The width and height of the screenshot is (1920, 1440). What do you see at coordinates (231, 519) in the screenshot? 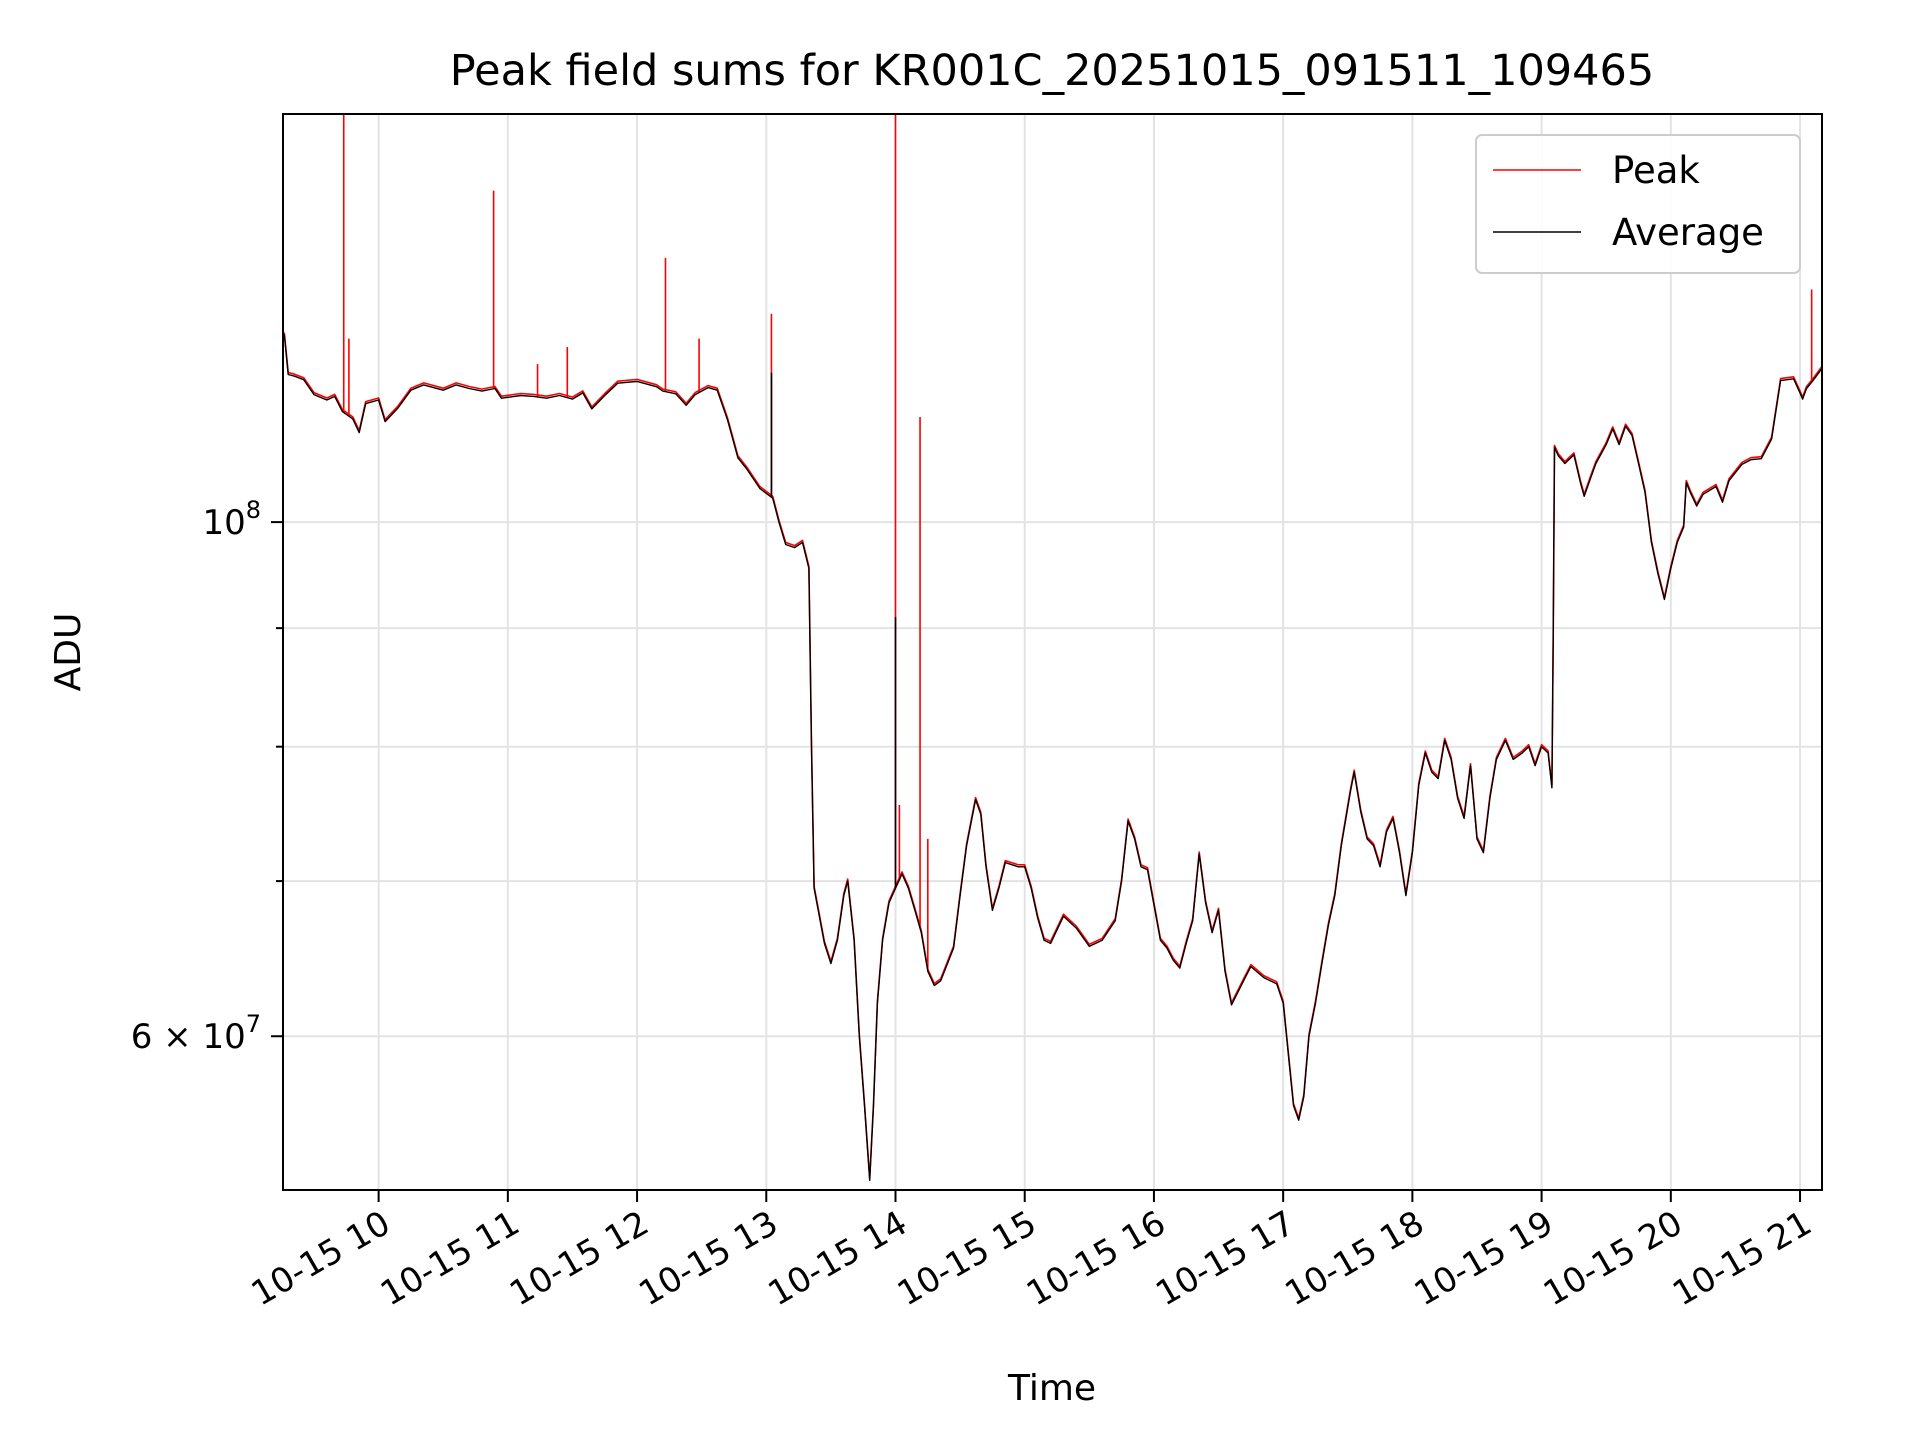
I see `y-tick-label: 108` at bounding box center [231, 519].